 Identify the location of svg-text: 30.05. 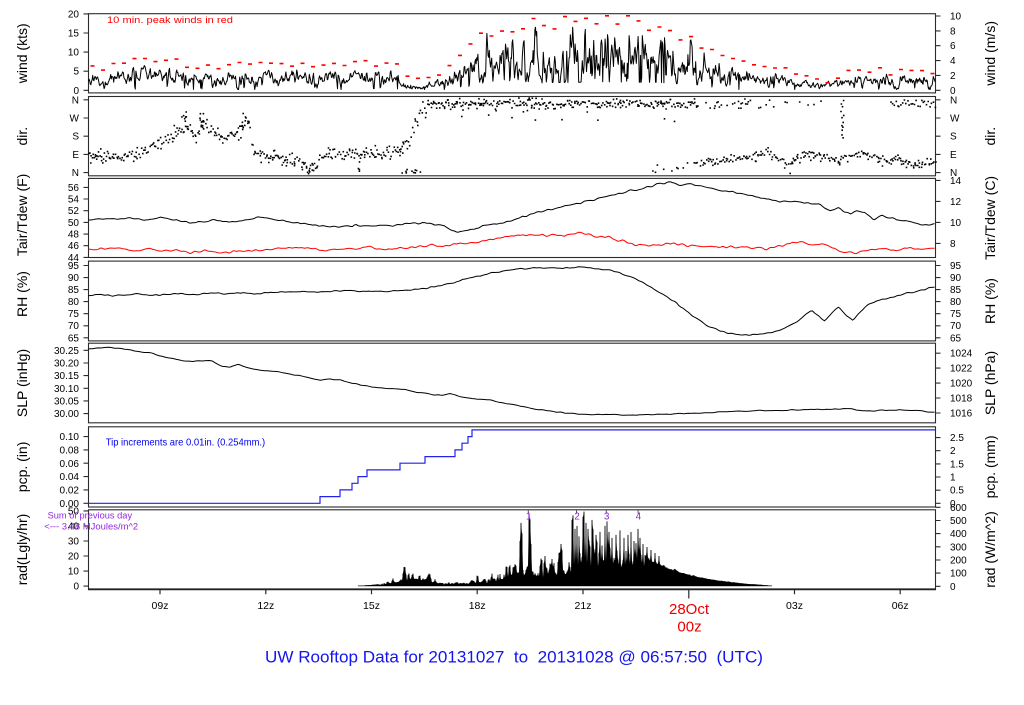
(66, 401).